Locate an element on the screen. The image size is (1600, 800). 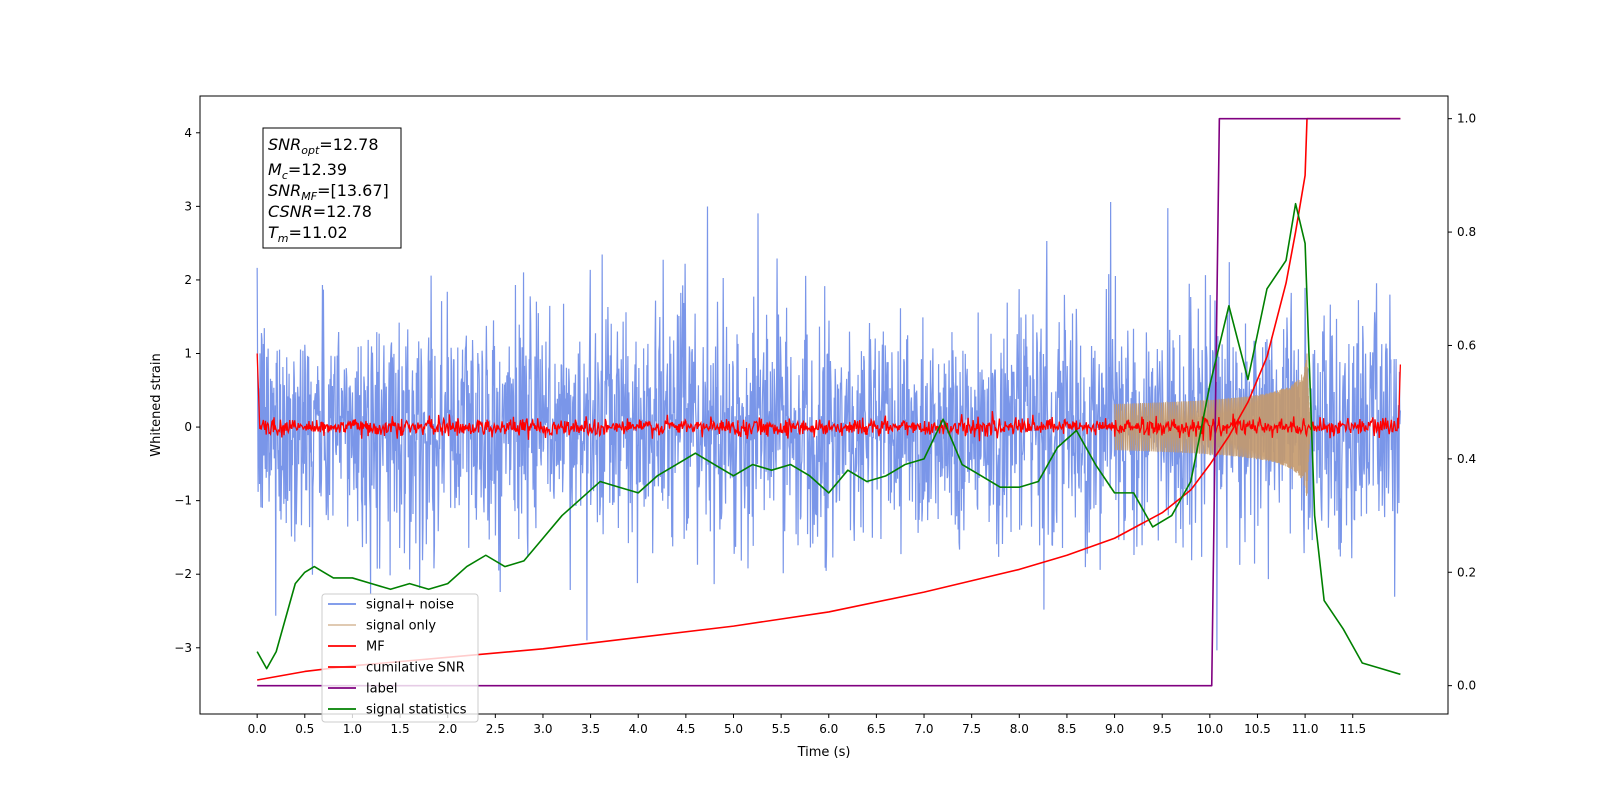
y-tick-label: −1 is located at coordinates (183, 501).